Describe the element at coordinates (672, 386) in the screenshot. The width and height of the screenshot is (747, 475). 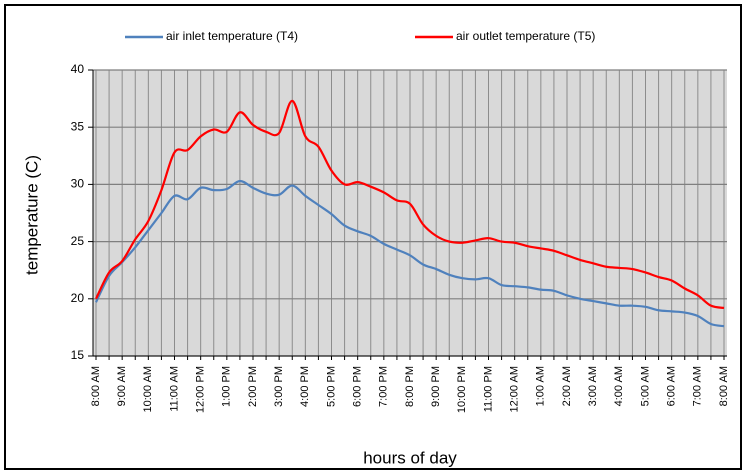
I see `x-tick-label: 6:00 AM` at that location.